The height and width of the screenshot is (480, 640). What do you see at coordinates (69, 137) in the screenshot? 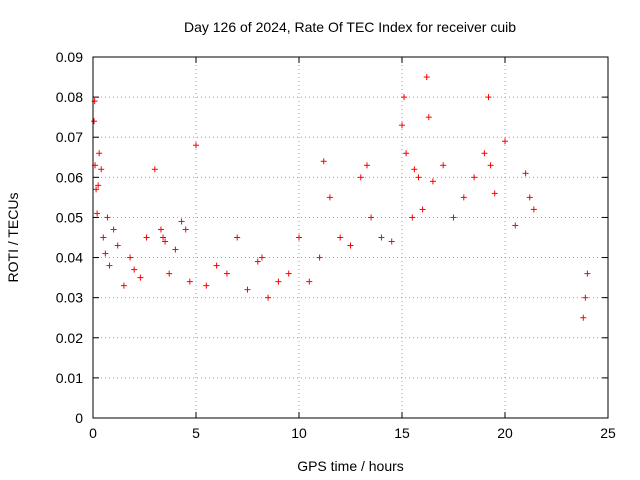
I see `y-tick-label: 0.07` at bounding box center [69, 137].